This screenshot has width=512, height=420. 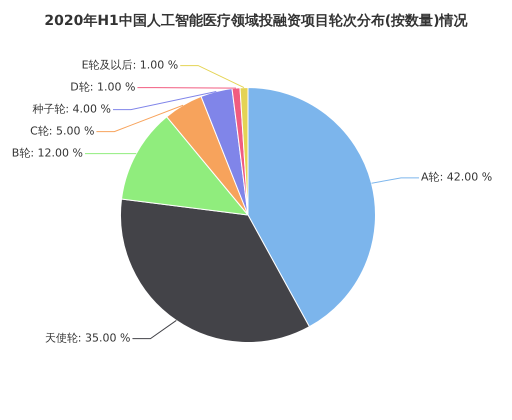 What do you see at coordinates (103, 87) in the screenshot?
I see `slice-label: D轮: 1.00 %` at bounding box center [103, 87].